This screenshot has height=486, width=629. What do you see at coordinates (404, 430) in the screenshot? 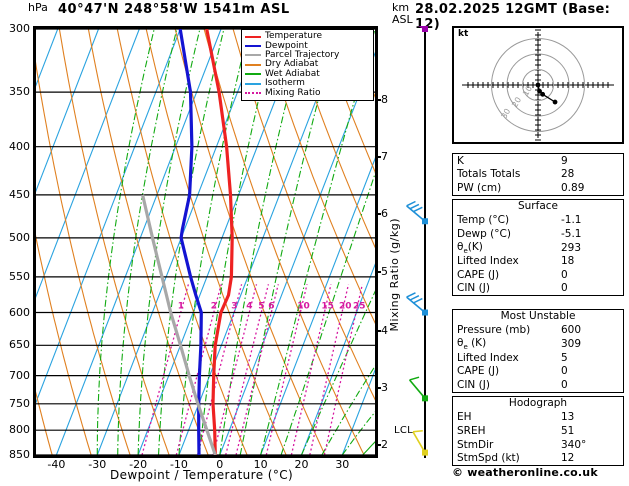
I see `lcl-marker-label: LCL` at bounding box center [404, 430].